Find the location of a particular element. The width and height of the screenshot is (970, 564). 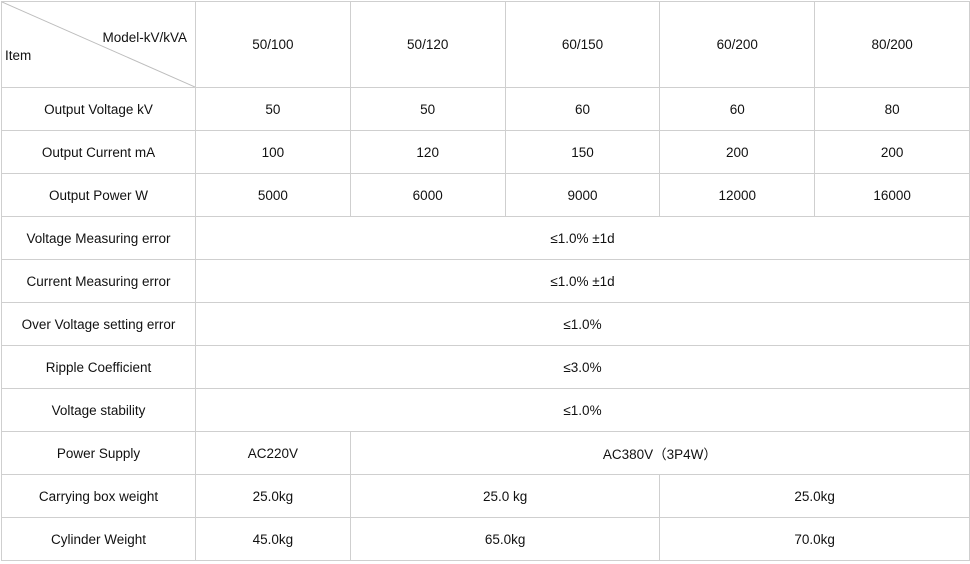

table-cell: 100 is located at coordinates (273, 152).